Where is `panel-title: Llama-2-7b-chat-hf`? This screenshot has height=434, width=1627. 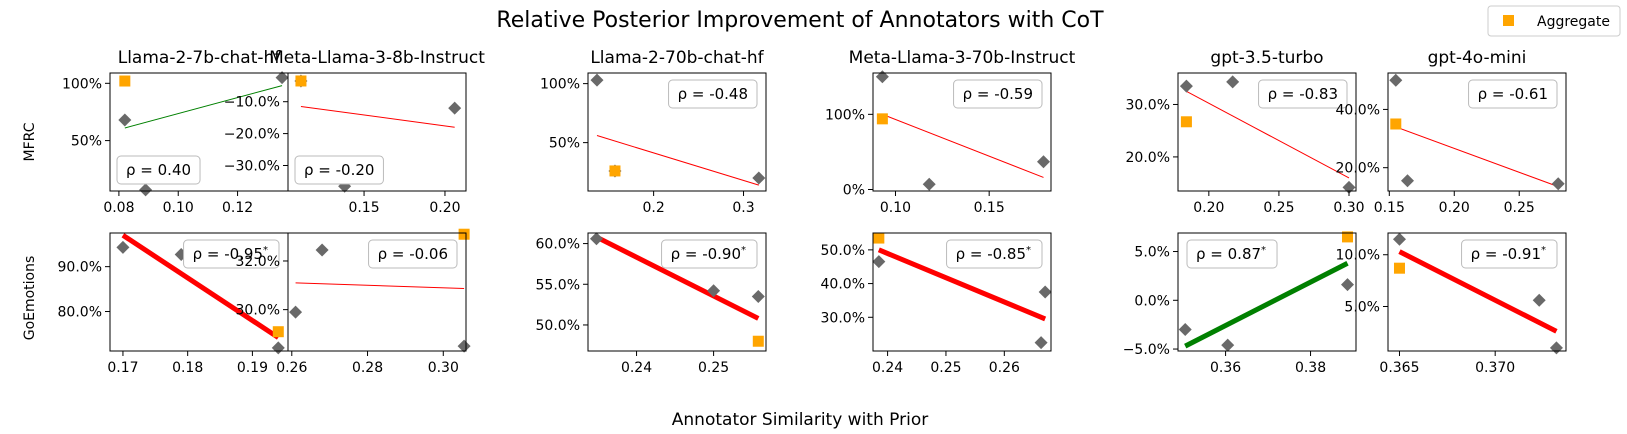
panel-title: Llama-2-7b-chat-hf is located at coordinates (200, 58).